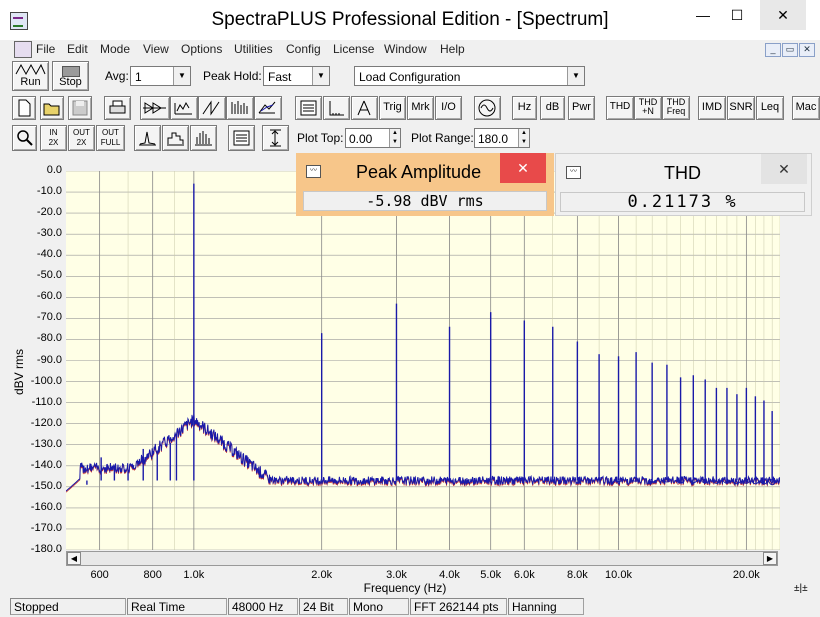 This screenshot has height=617, width=820. I want to click on avg-select: 1 ▼, so click(160, 76).